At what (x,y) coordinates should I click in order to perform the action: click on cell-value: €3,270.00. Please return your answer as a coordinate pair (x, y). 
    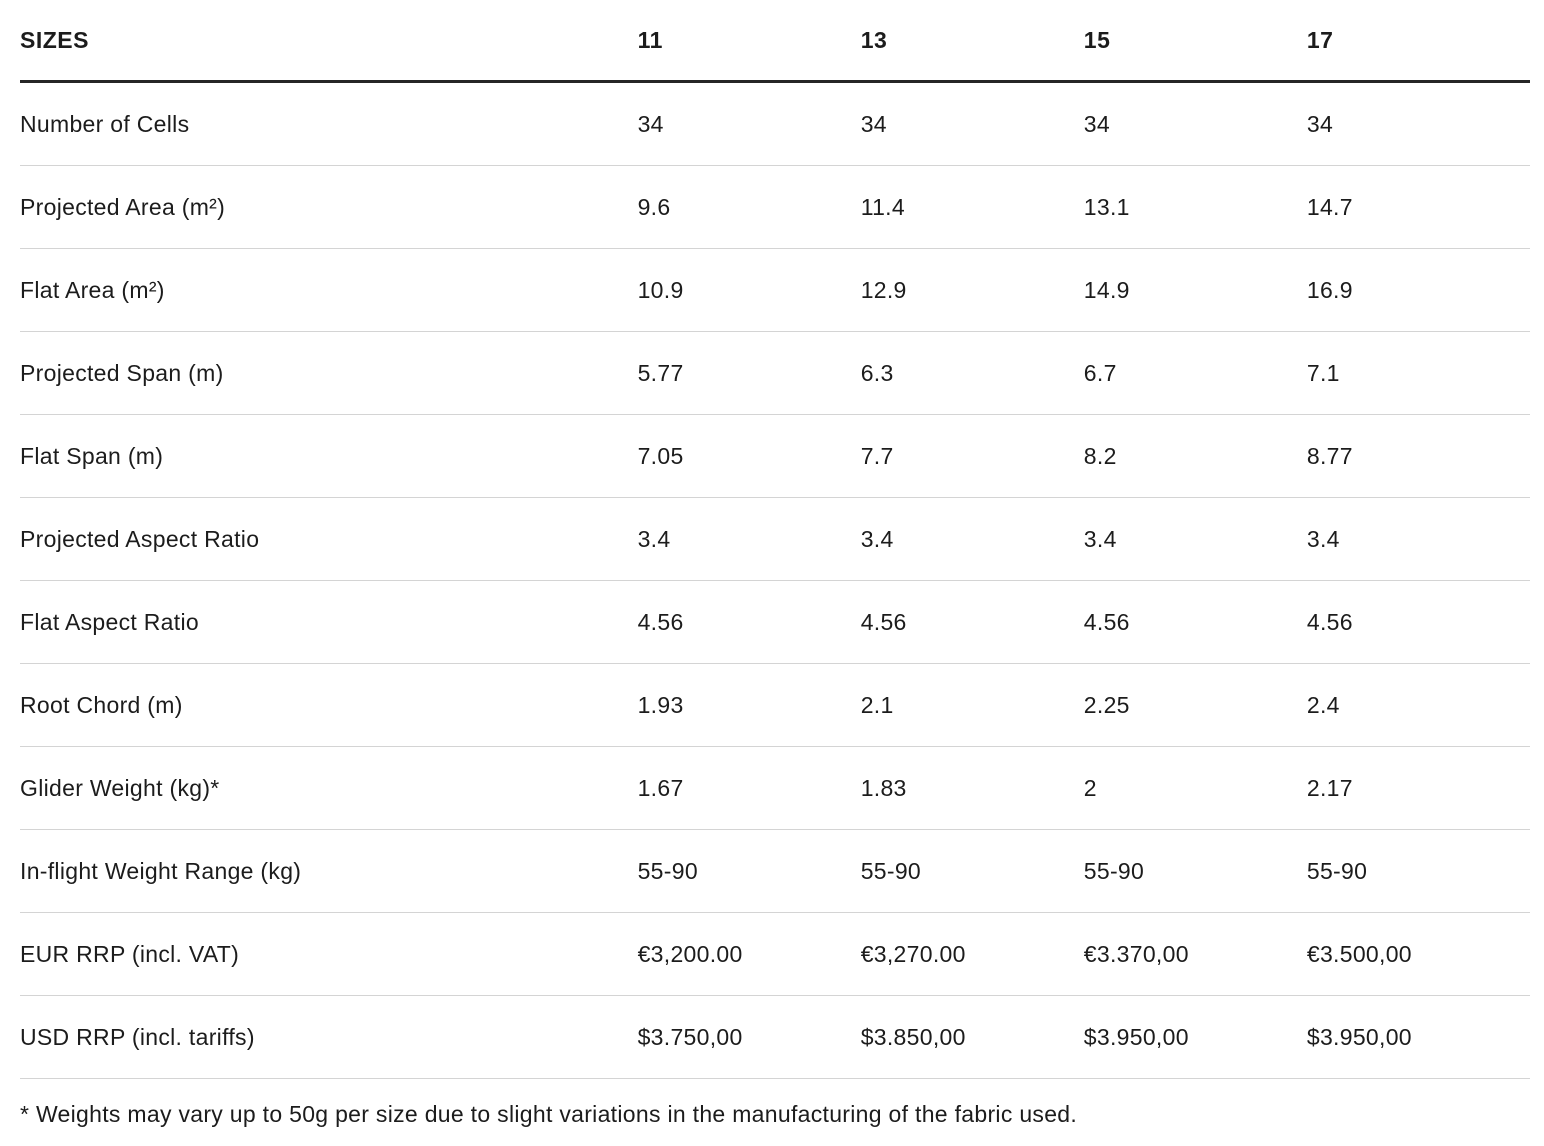
    Looking at the image, I should click on (972, 954).